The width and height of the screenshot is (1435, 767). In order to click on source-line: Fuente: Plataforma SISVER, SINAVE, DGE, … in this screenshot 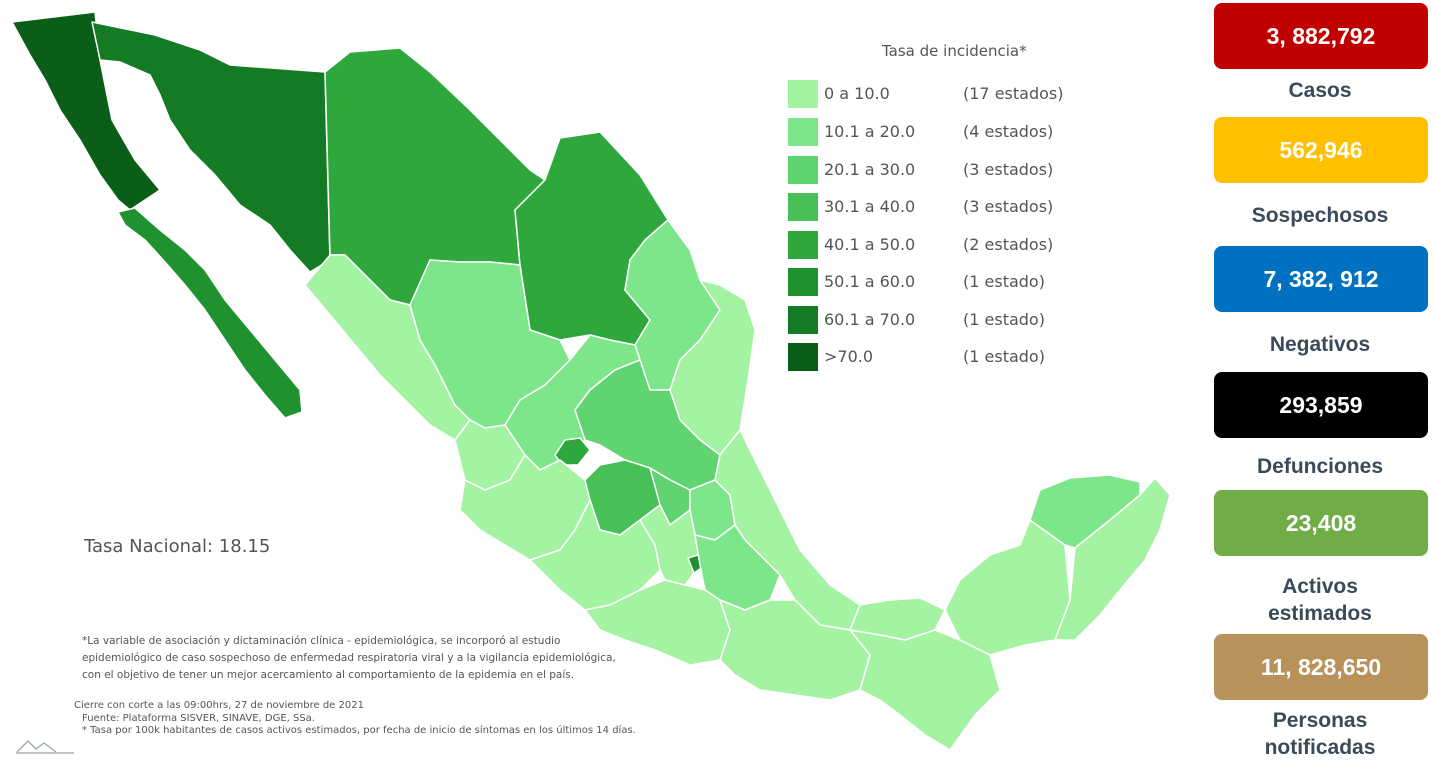, I will do `click(198, 718)`.